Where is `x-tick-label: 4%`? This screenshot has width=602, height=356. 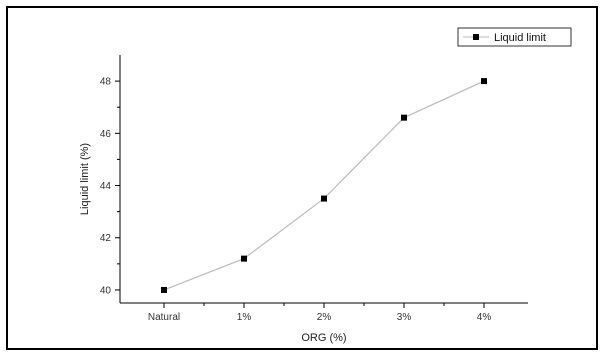 x-tick-label: 4% is located at coordinates (484, 317).